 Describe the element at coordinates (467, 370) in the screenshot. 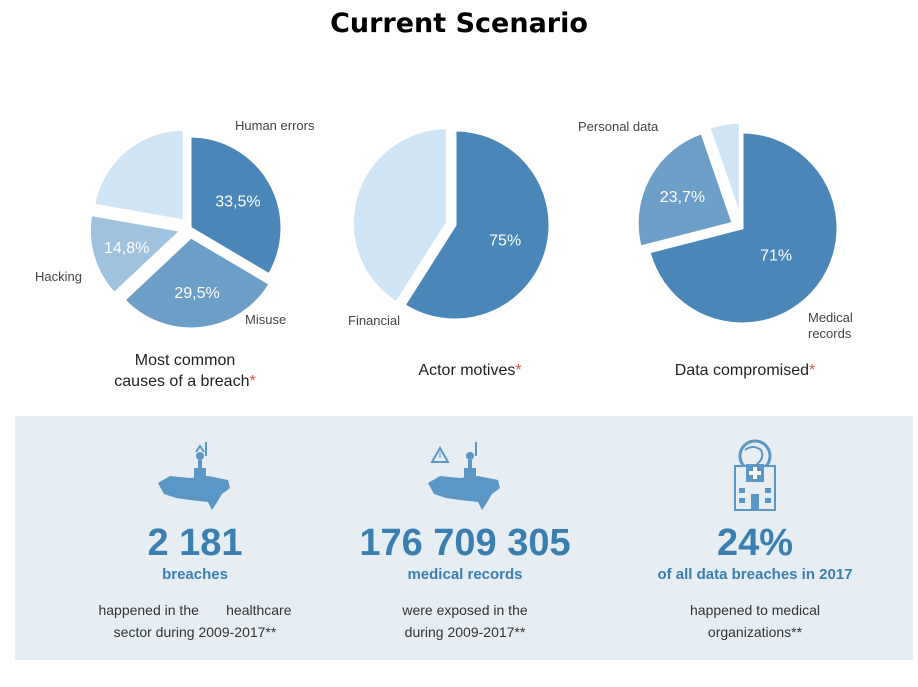

I see `caption-motives-text: Actor motives` at that location.